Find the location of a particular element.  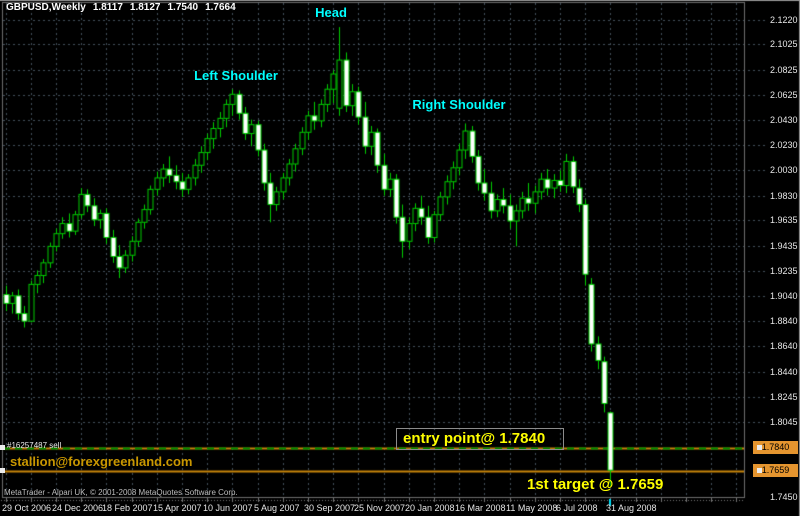

open-order-ticket-label: #16257487 sell is located at coordinates (34, 445).